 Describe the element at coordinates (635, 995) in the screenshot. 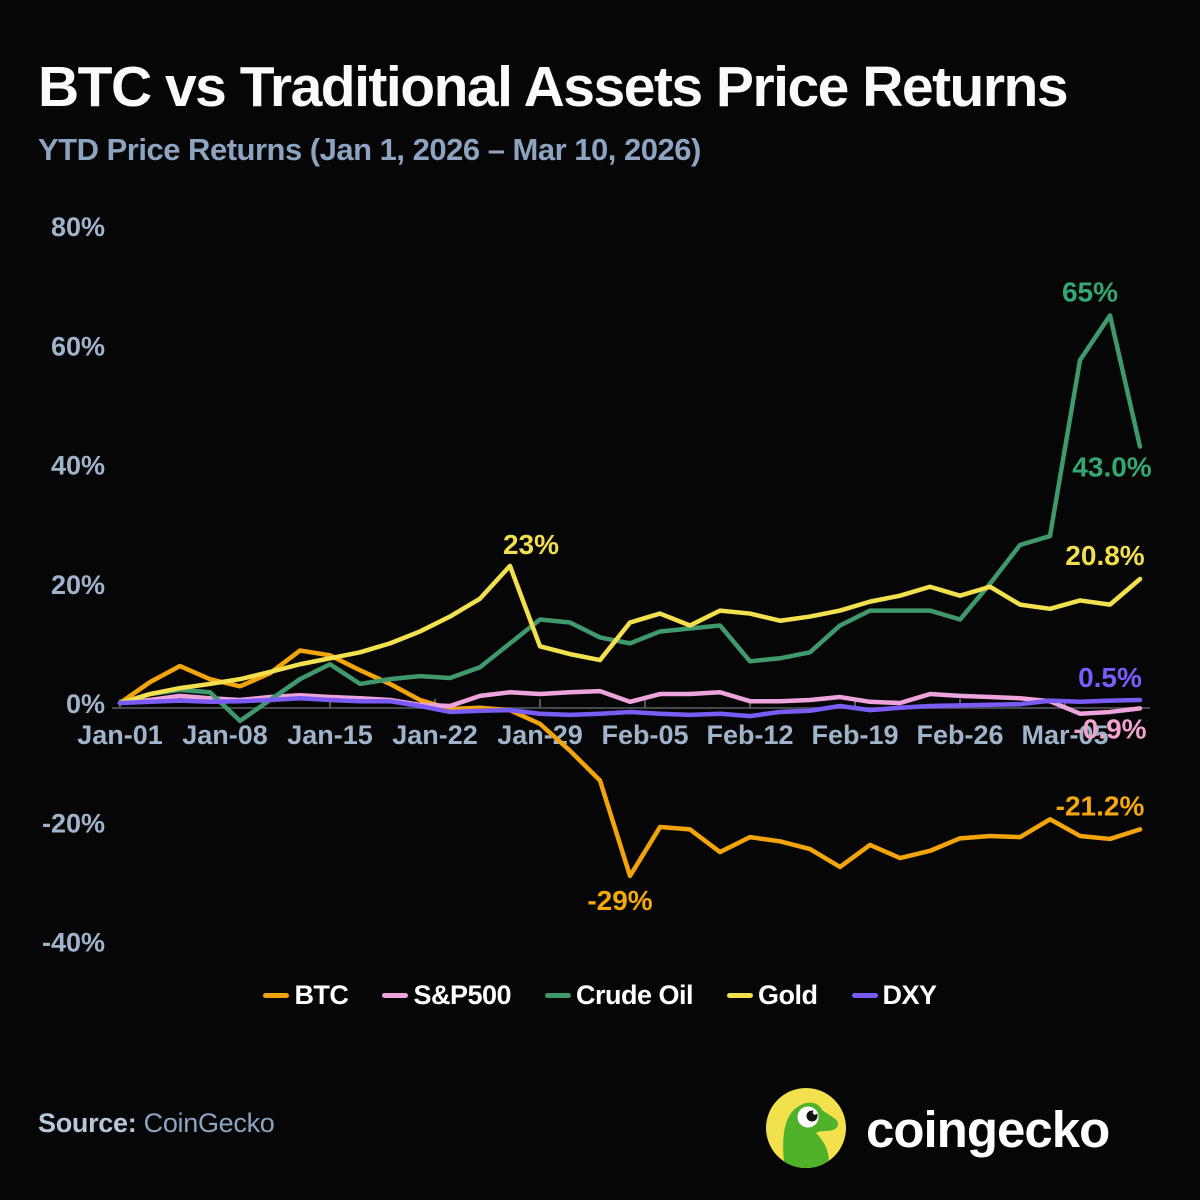

I see `legend-label-crude-oil: Crude Oil` at that location.